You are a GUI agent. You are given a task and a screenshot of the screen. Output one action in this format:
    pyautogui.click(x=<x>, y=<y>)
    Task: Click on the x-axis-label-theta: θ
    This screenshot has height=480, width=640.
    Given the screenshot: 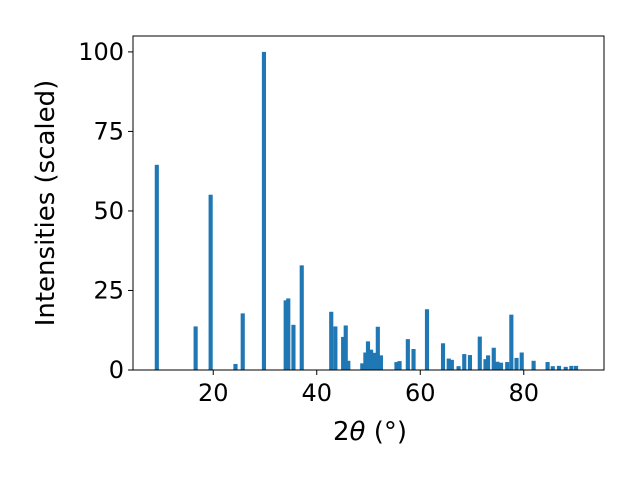 What is the action you would take?
    pyautogui.click(x=358, y=432)
    